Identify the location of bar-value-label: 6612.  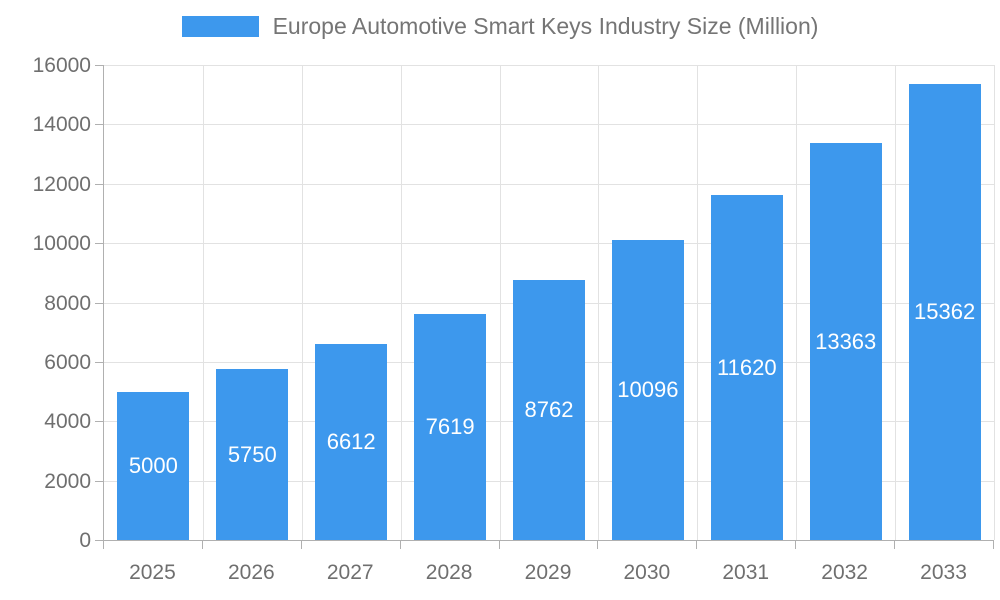
(351, 441).